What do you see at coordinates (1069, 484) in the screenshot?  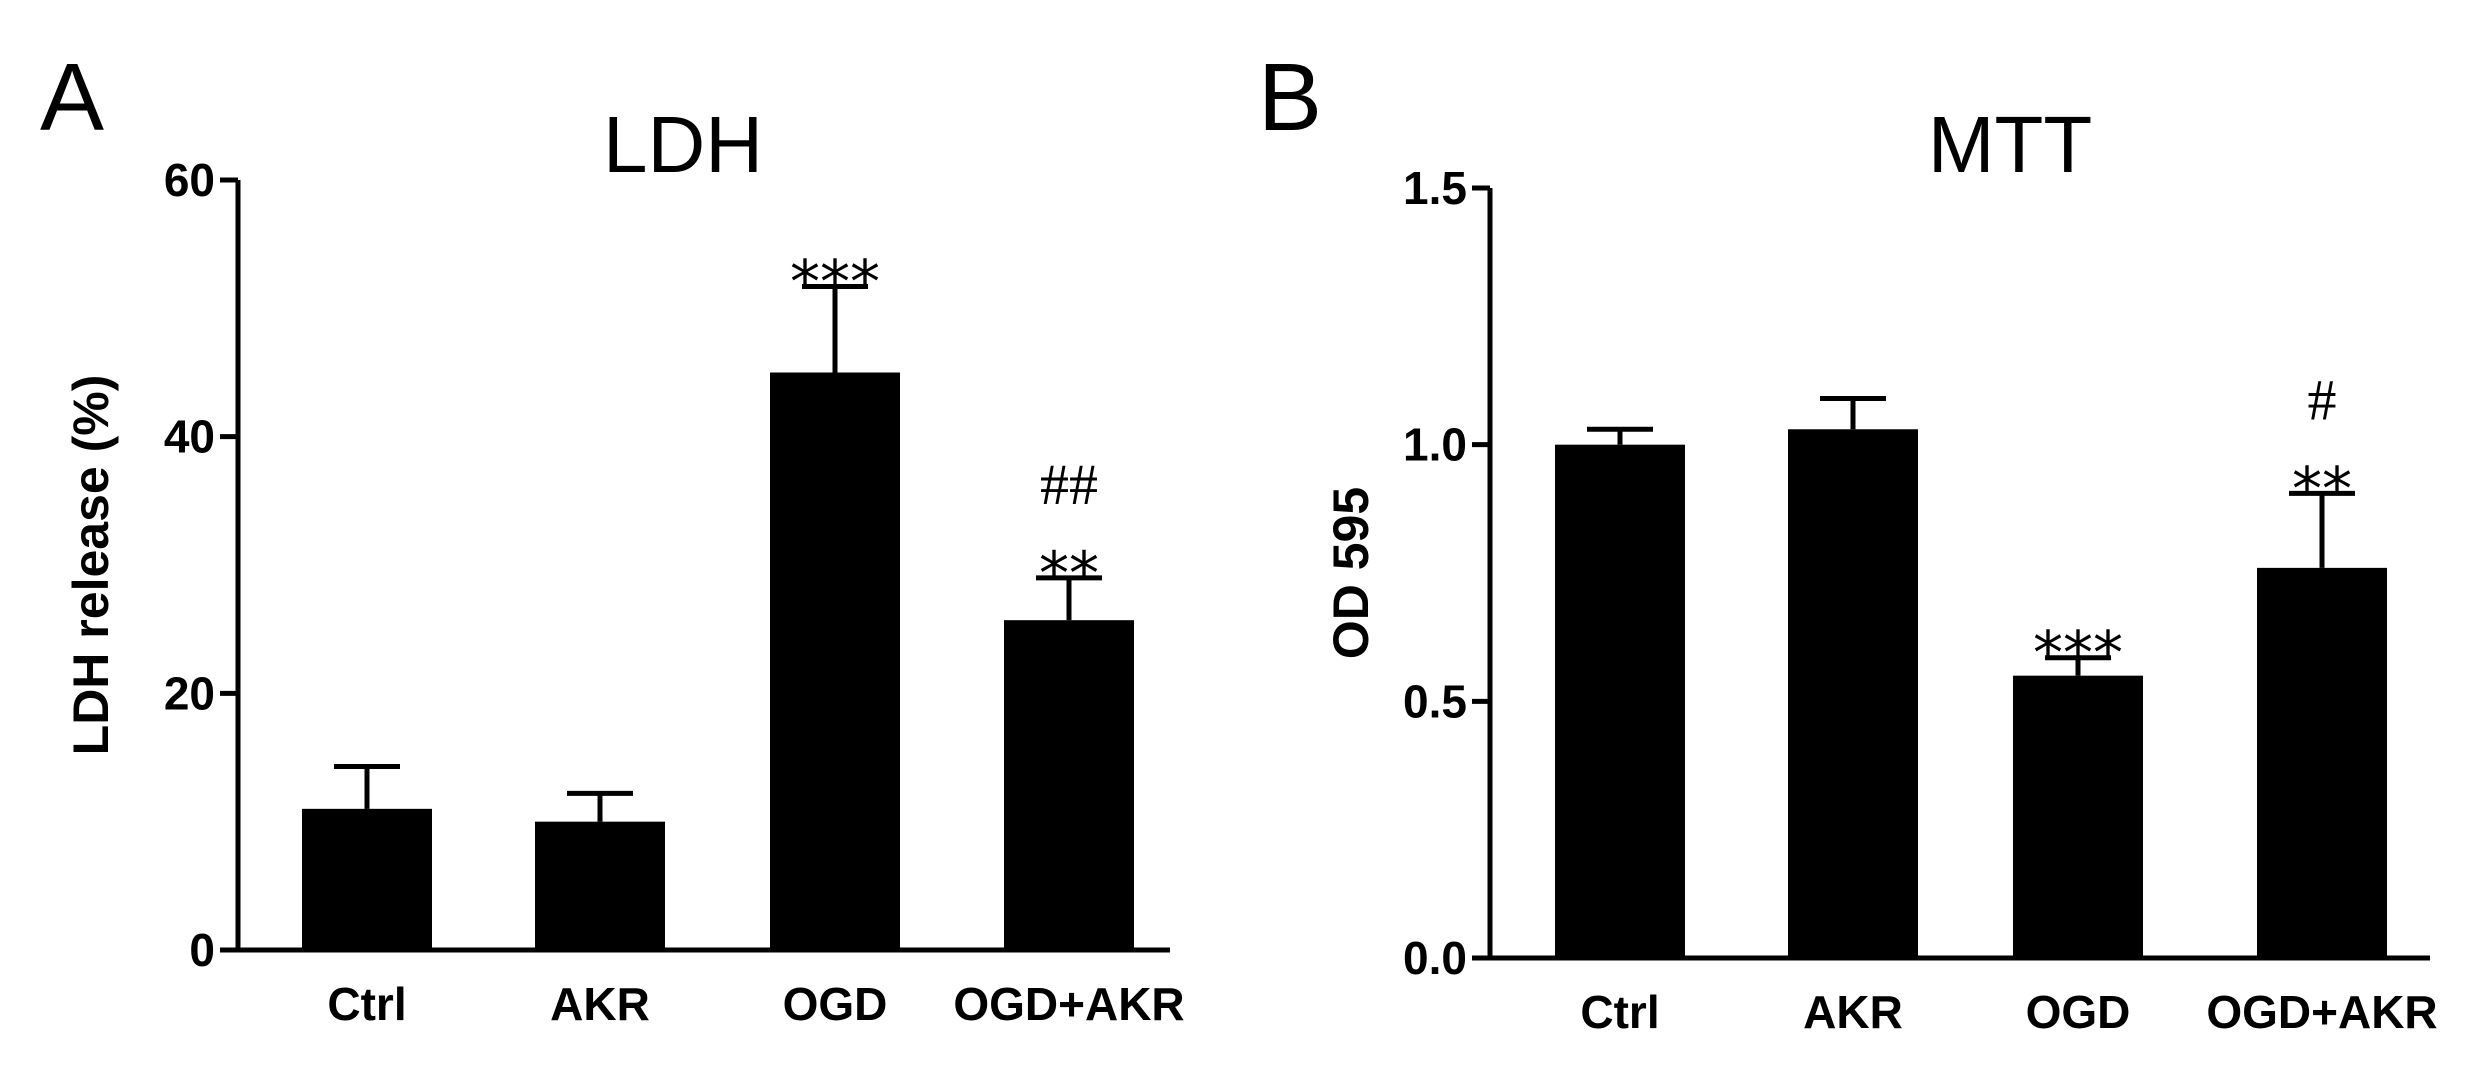 I see `significance-hash: ##` at bounding box center [1069, 484].